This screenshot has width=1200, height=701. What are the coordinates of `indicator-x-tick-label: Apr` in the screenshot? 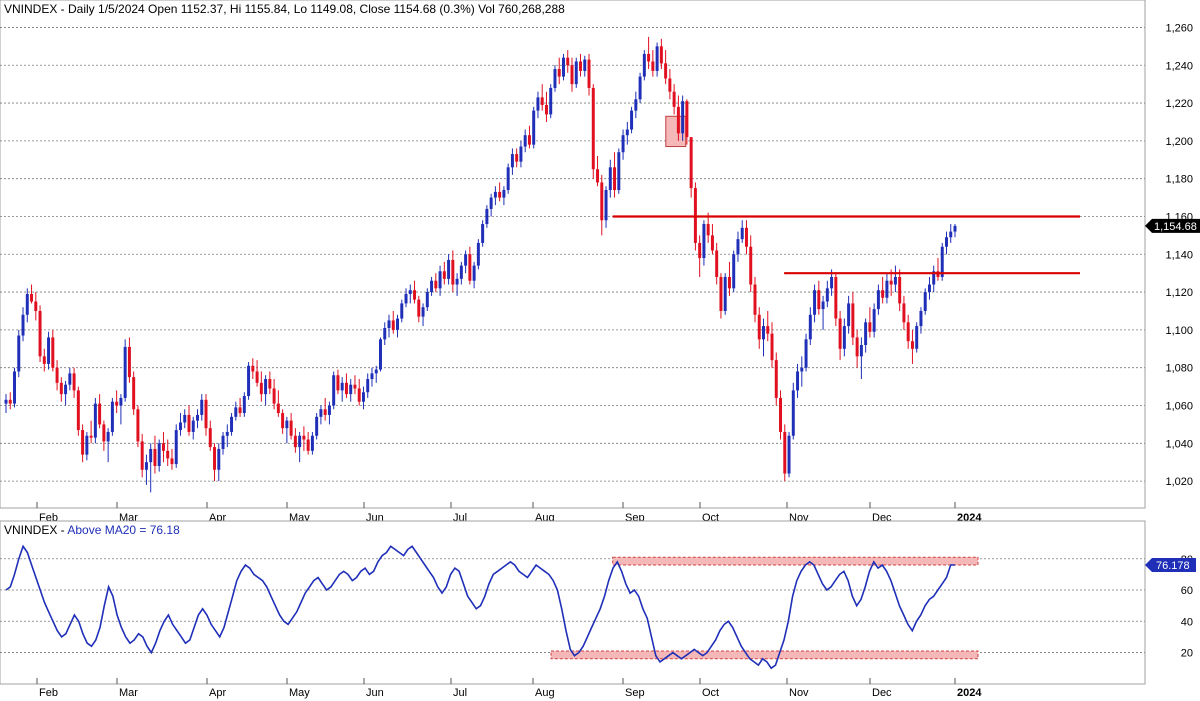 It's located at (217, 693).